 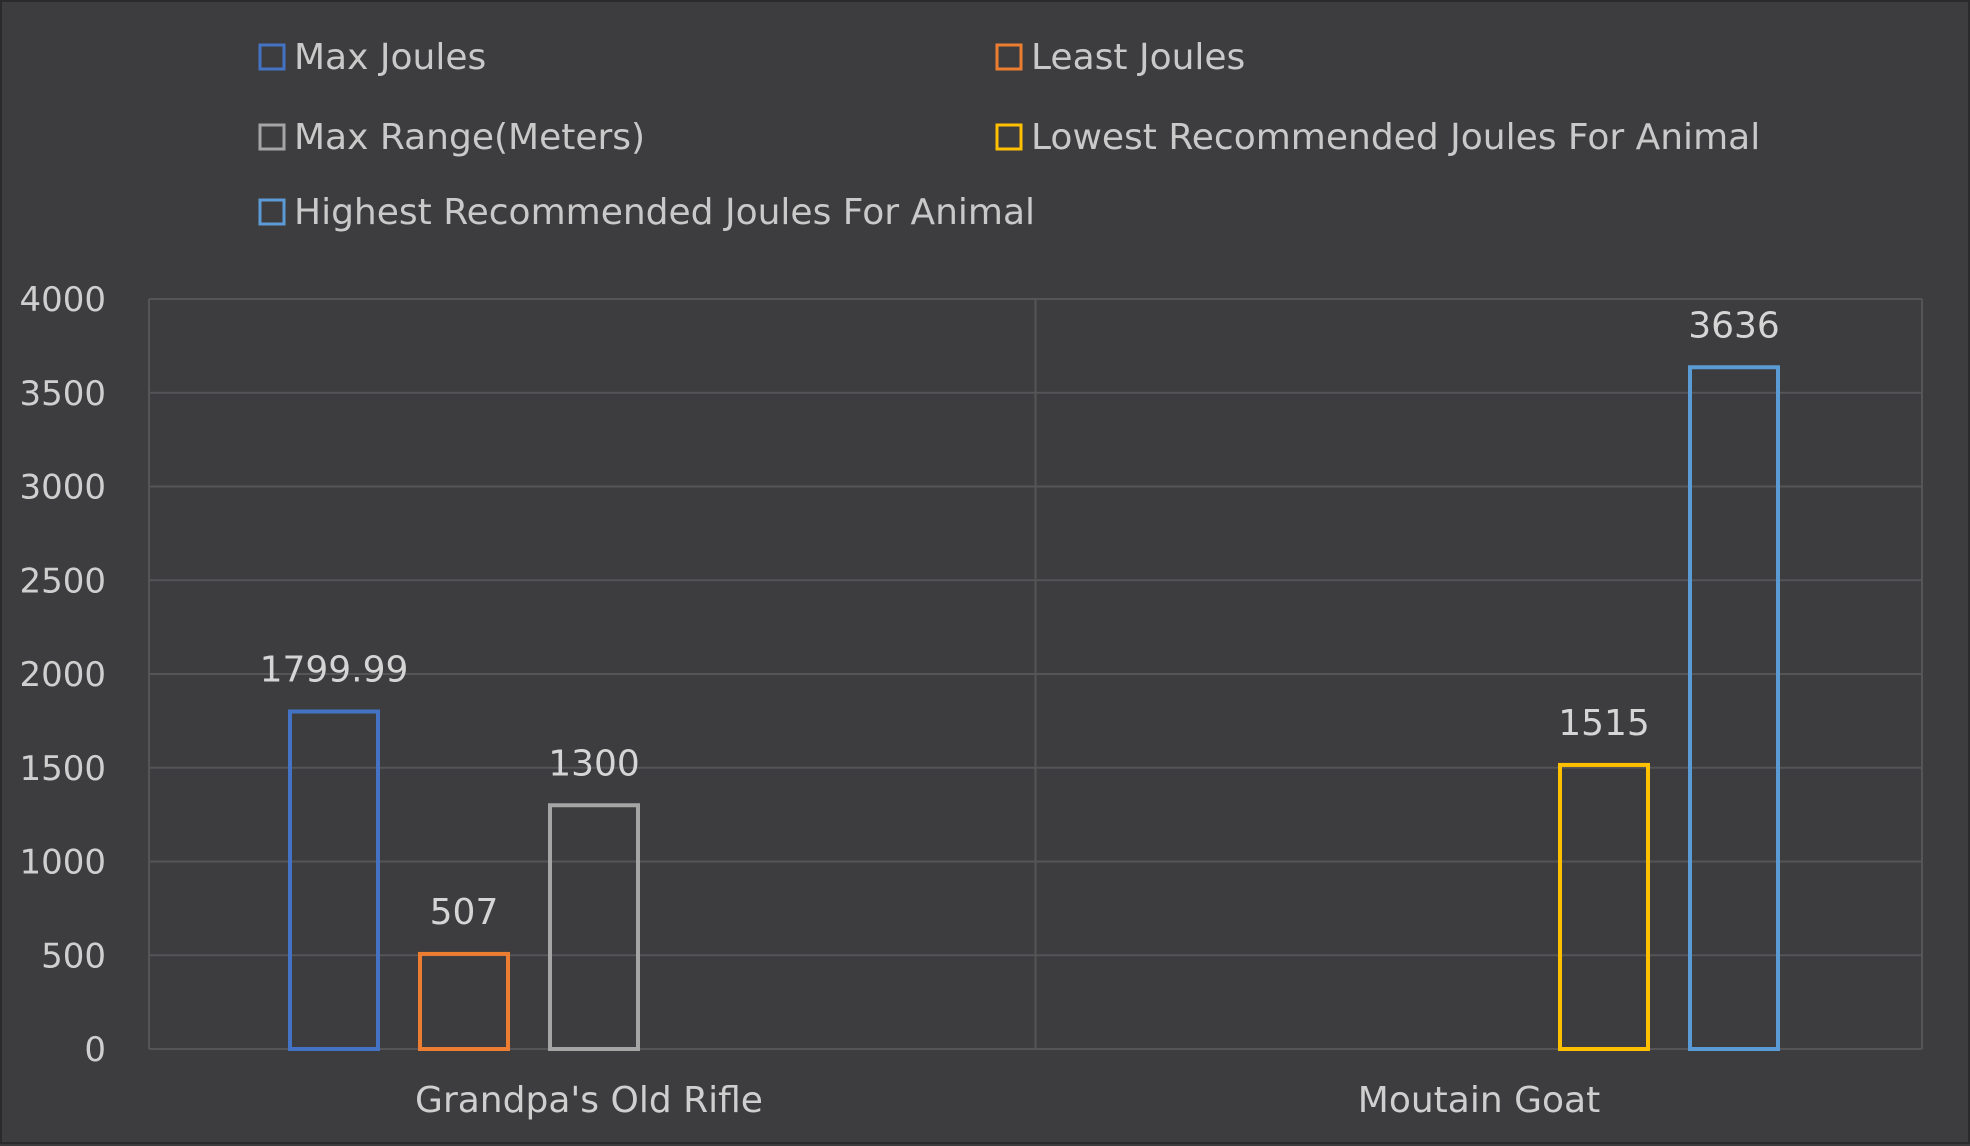 What do you see at coordinates (334, 670) in the screenshot?
I see `data-label: 1799.99` at bounding box center [334, 670].